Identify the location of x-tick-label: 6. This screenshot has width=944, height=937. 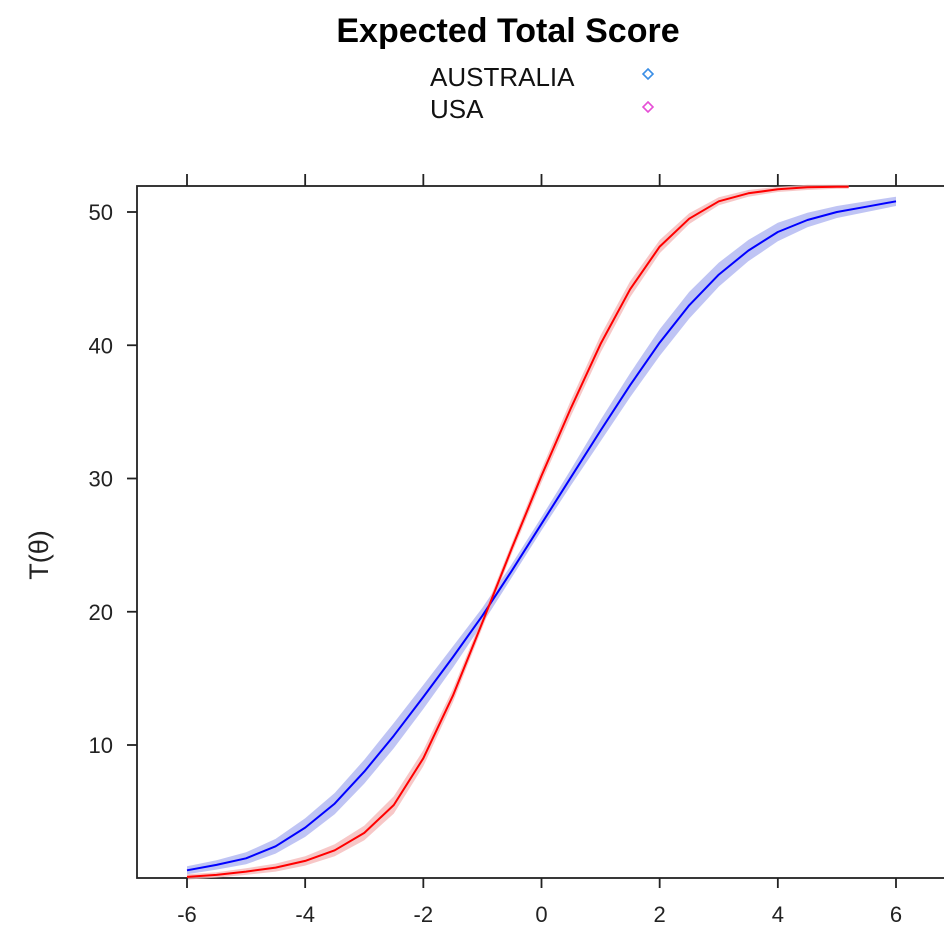
(896, 914).